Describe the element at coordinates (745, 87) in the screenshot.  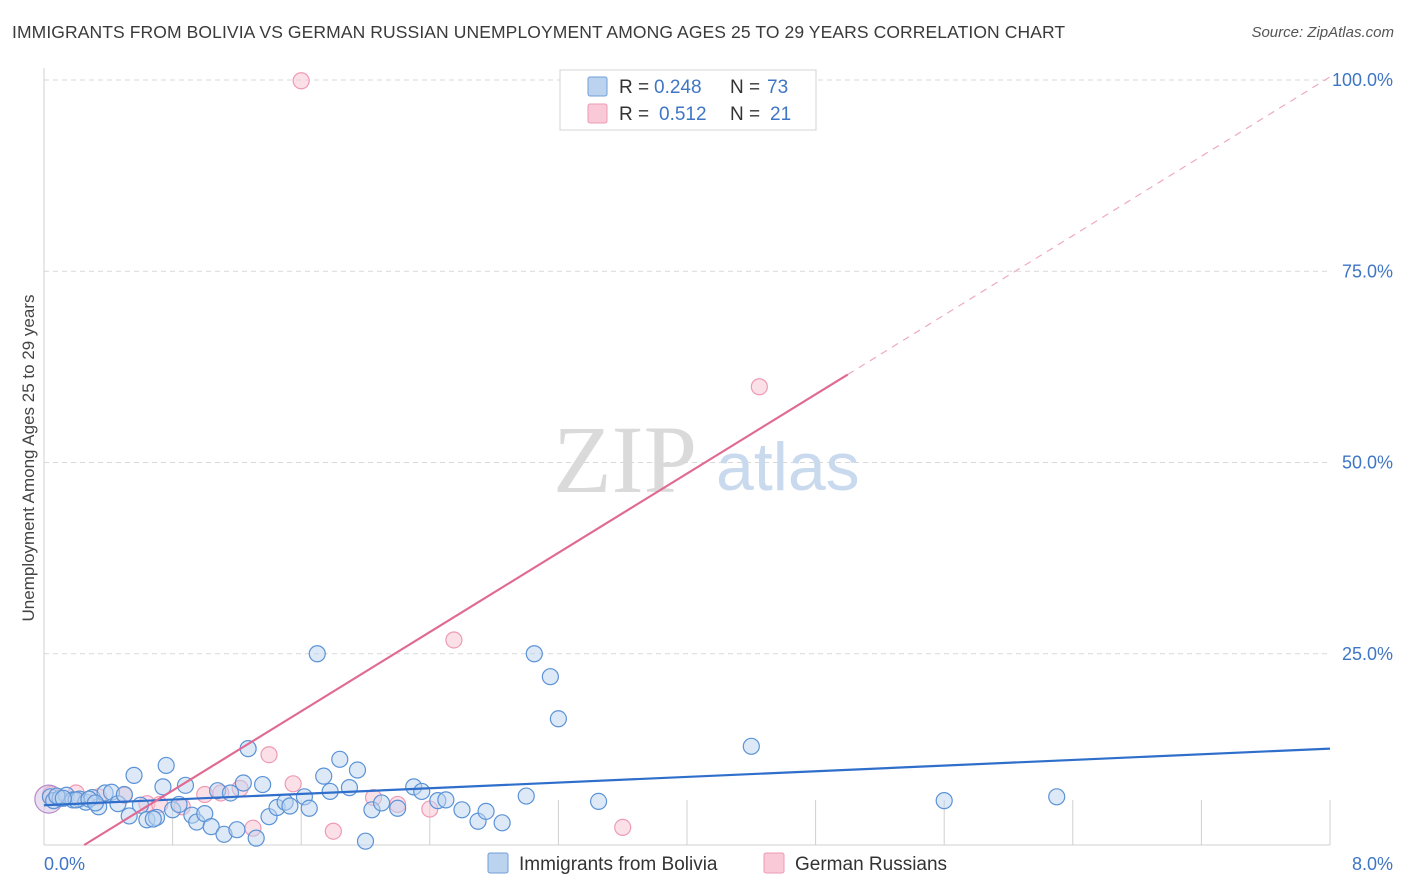
I see `legend-n-label-1: N =` at that location.